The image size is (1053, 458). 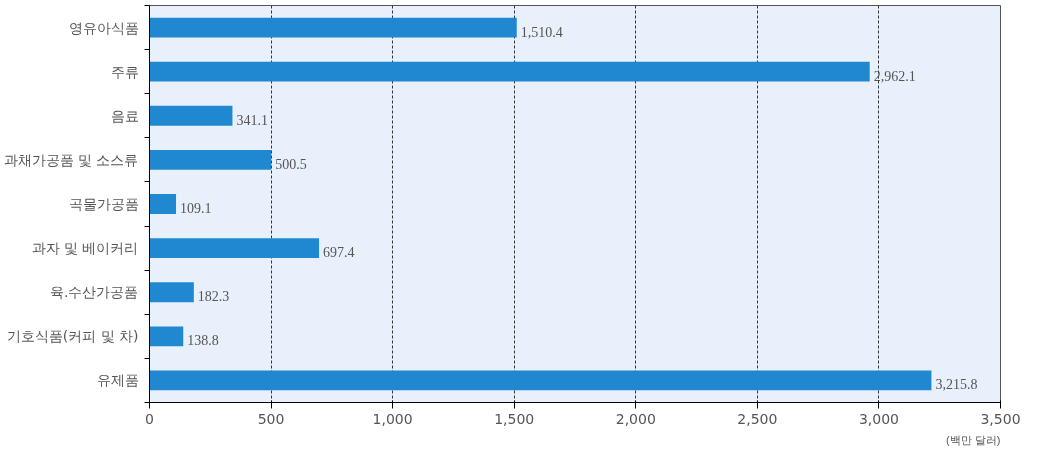 I want to click on y-tick-label: 기호식품(커피 및 차), so click(x=72, y=336).